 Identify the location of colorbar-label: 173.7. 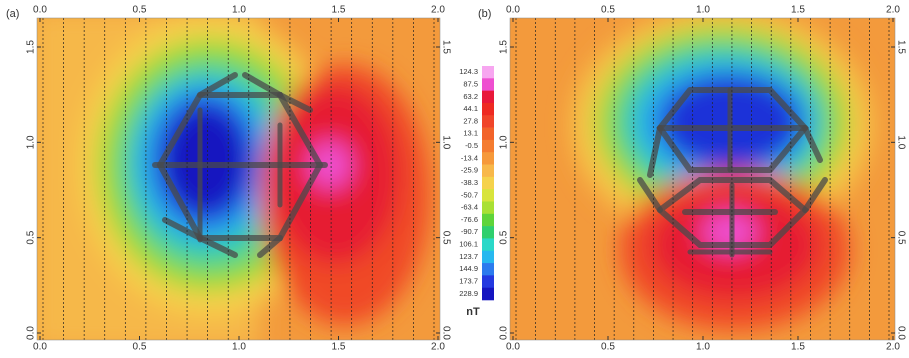
(468, 281).